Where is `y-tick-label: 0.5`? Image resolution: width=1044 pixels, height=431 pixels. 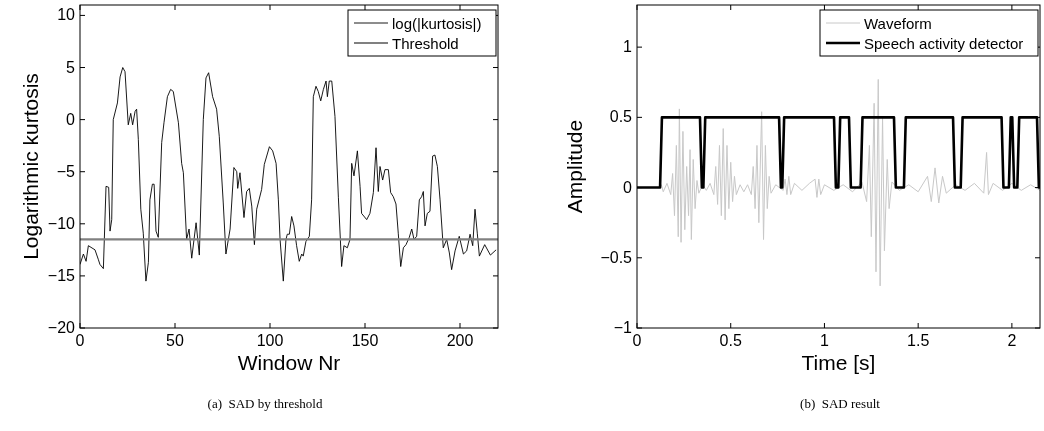
y-tick-label: 0.5 is located at coordinates (621, 117).